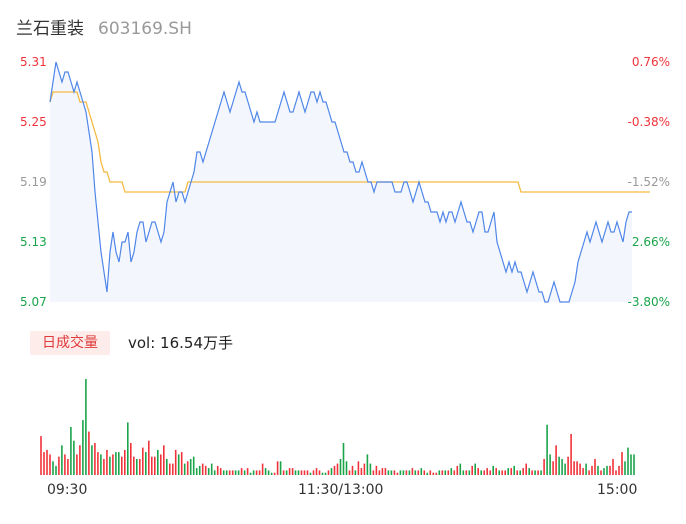 This screenshot has height=524, width=686. I want to click on y-right-tick: -1.52%, so click(648, 182).